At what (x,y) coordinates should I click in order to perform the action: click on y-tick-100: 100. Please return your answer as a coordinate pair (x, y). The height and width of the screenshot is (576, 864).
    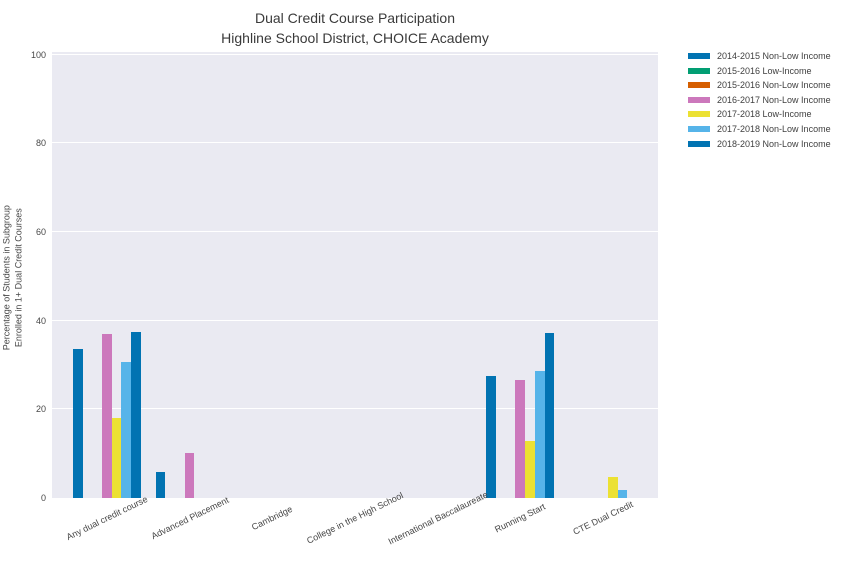
    Looking at the image, I should click on (38, 54).